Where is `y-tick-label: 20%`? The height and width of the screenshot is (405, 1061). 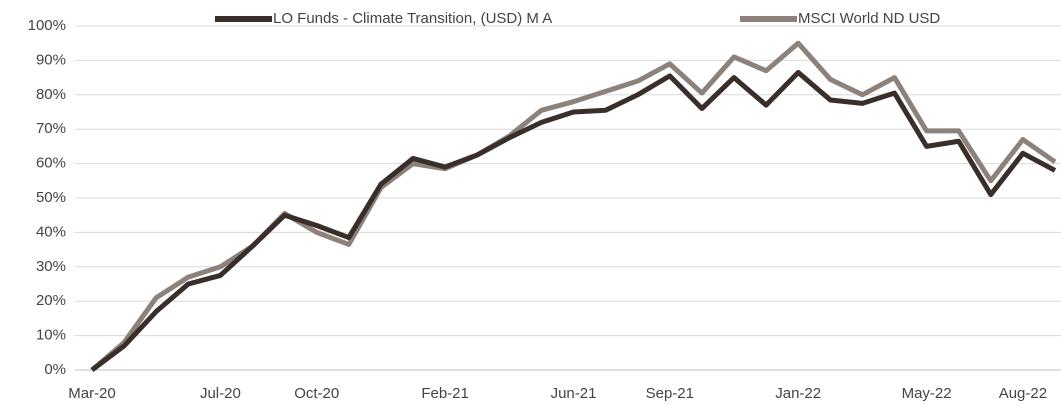 y-tick-label: 20% is located at coordinates (51, 300).